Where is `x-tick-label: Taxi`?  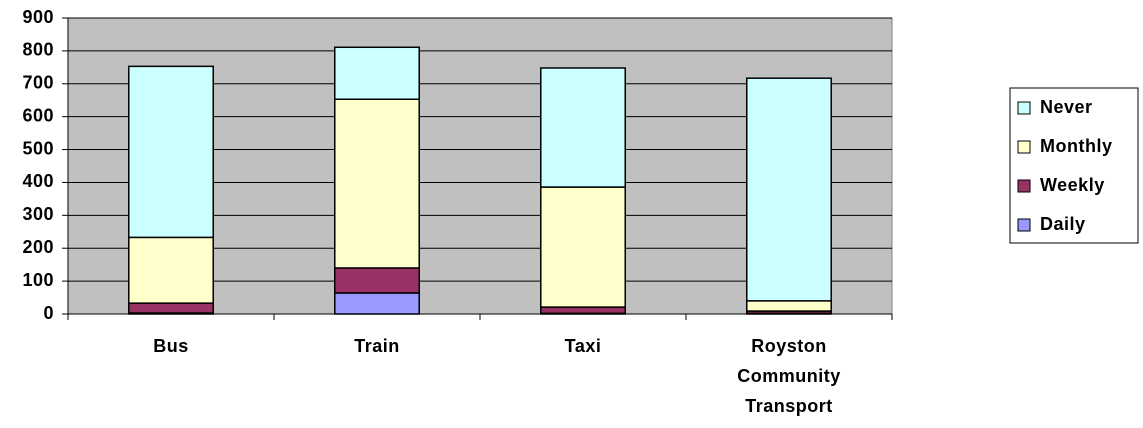 x-tick-label: Taxi is located at coordinates (583, 346).